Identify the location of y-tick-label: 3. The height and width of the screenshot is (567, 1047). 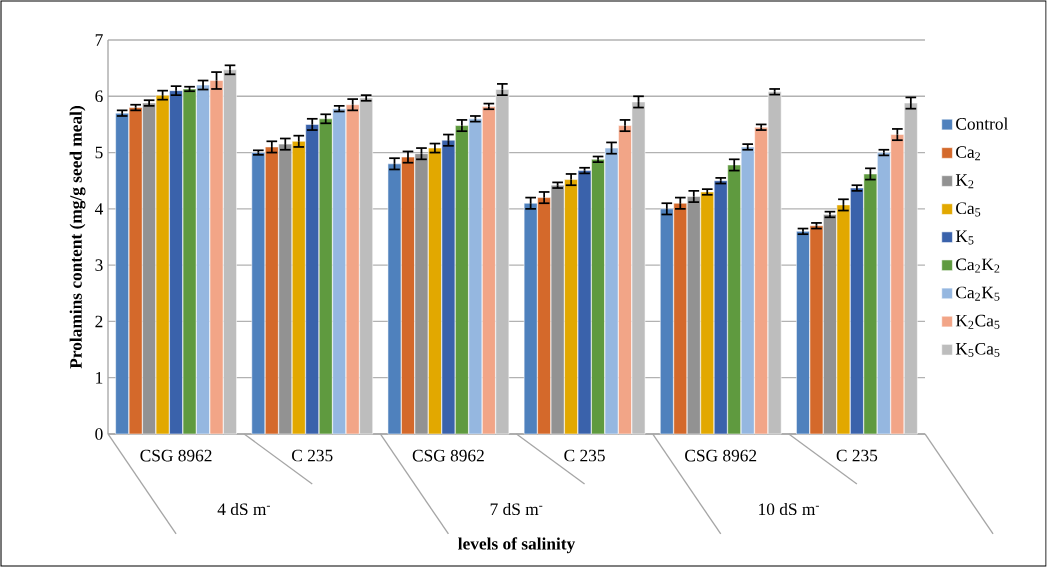
(99, 265).